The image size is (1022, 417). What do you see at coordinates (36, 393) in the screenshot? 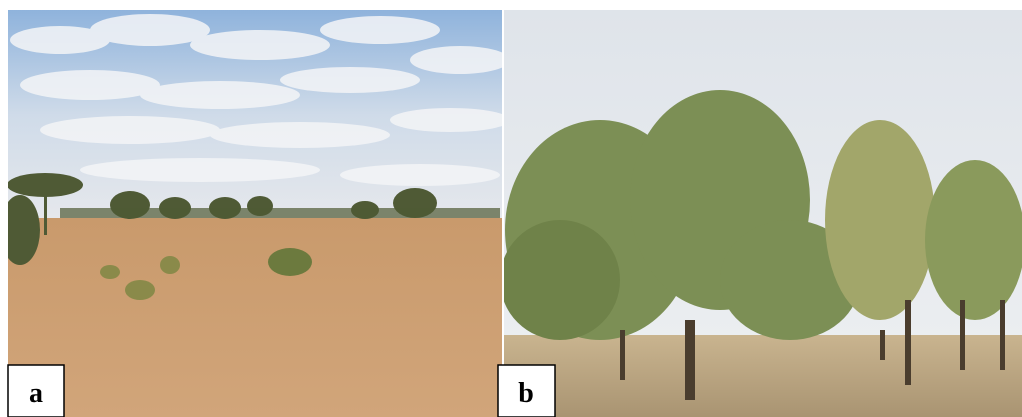
I see `panel-label: a` at bounding box center [36, 393].